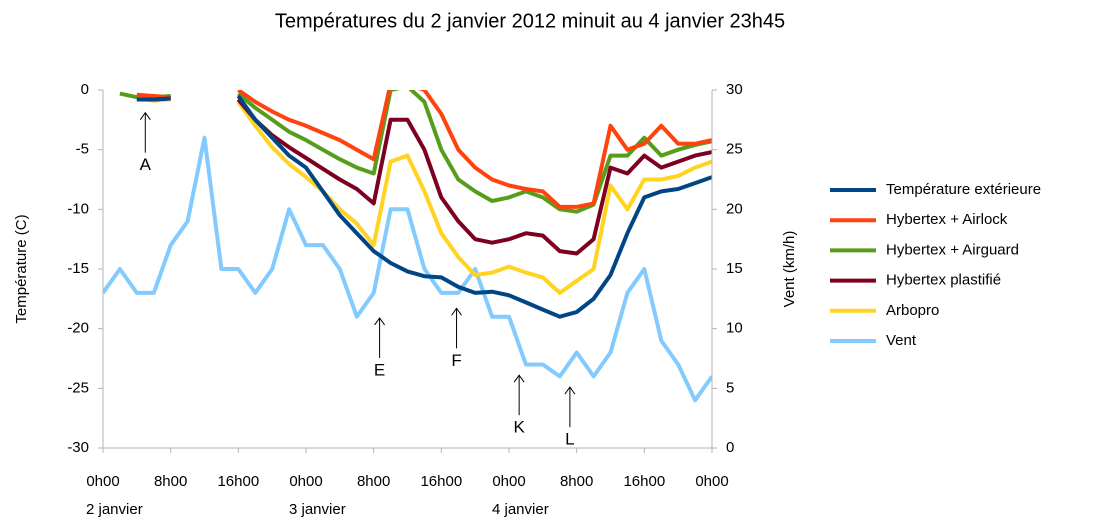  Describe the element at coordinates (943, 280) in the screenshot. I see `legend-label: Hybertex plastifié` at that location.